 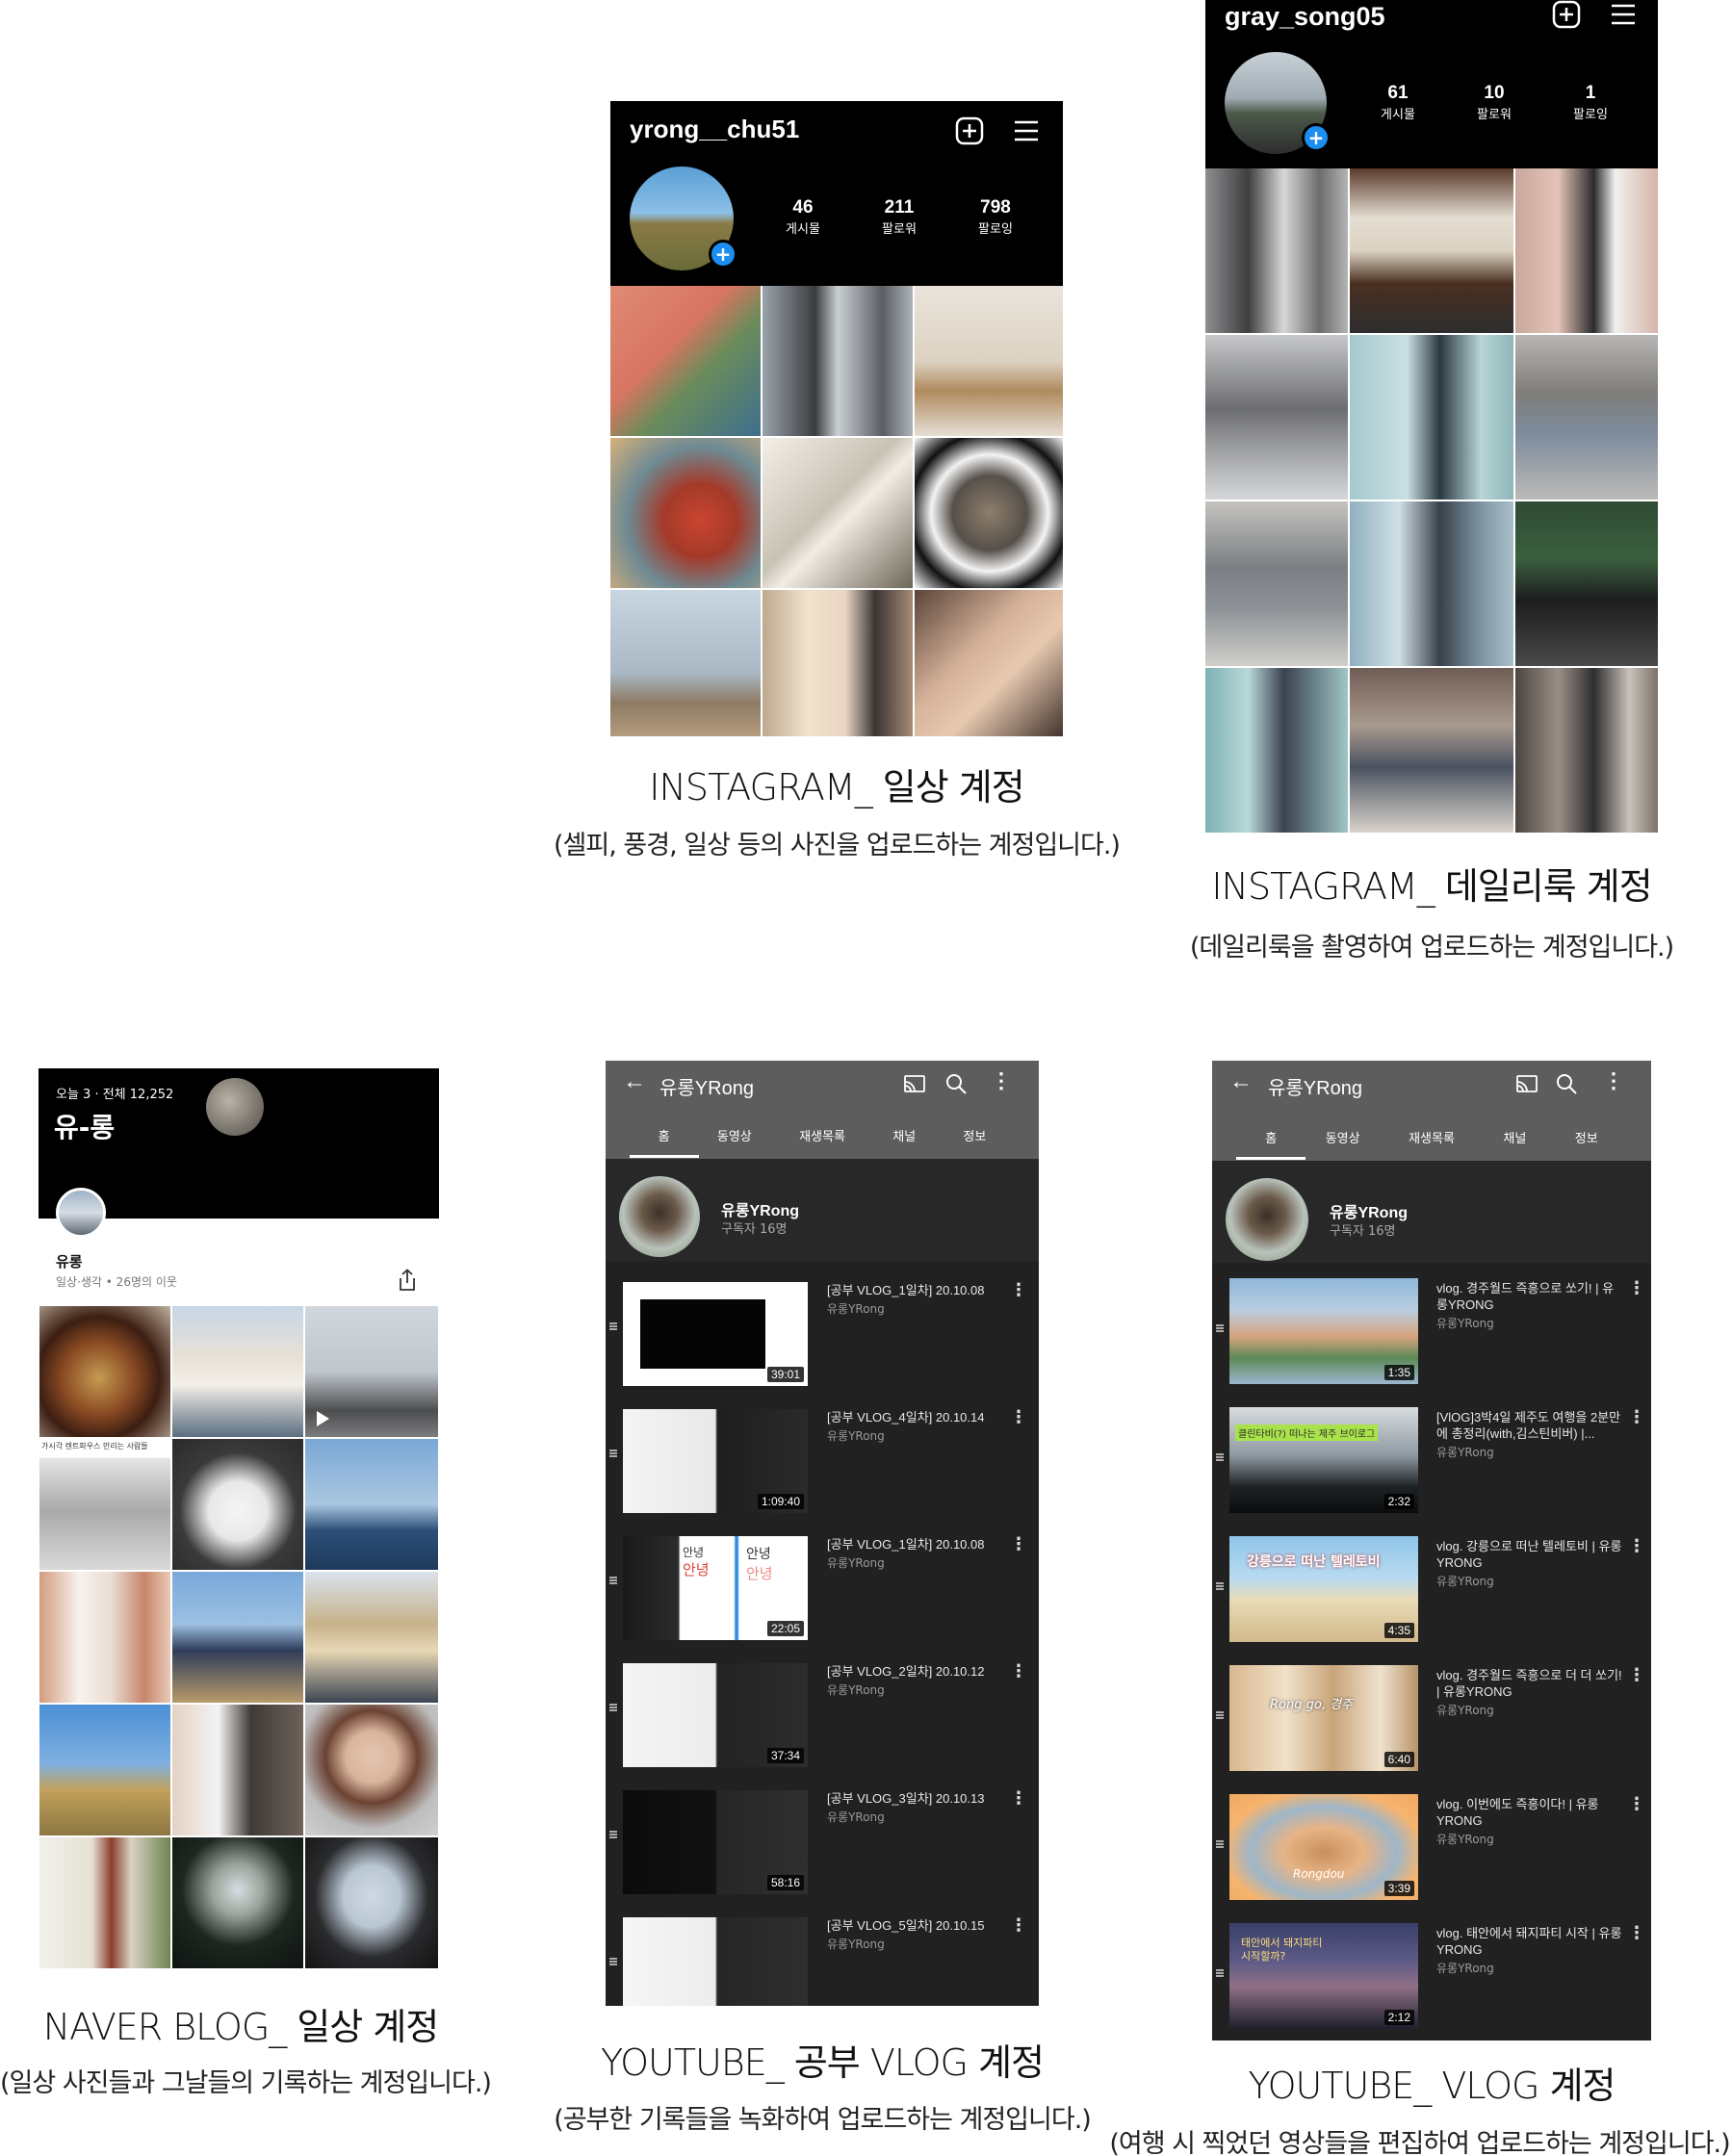 I want to click on post-thumbnail: 가시각 렌트파우스 만리는 사람들, so click(x=105, y=1504).